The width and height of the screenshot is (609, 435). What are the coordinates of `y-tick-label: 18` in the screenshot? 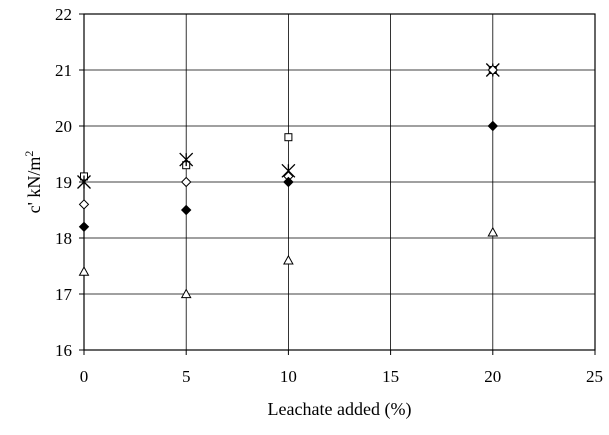 It's located at (63, 238).